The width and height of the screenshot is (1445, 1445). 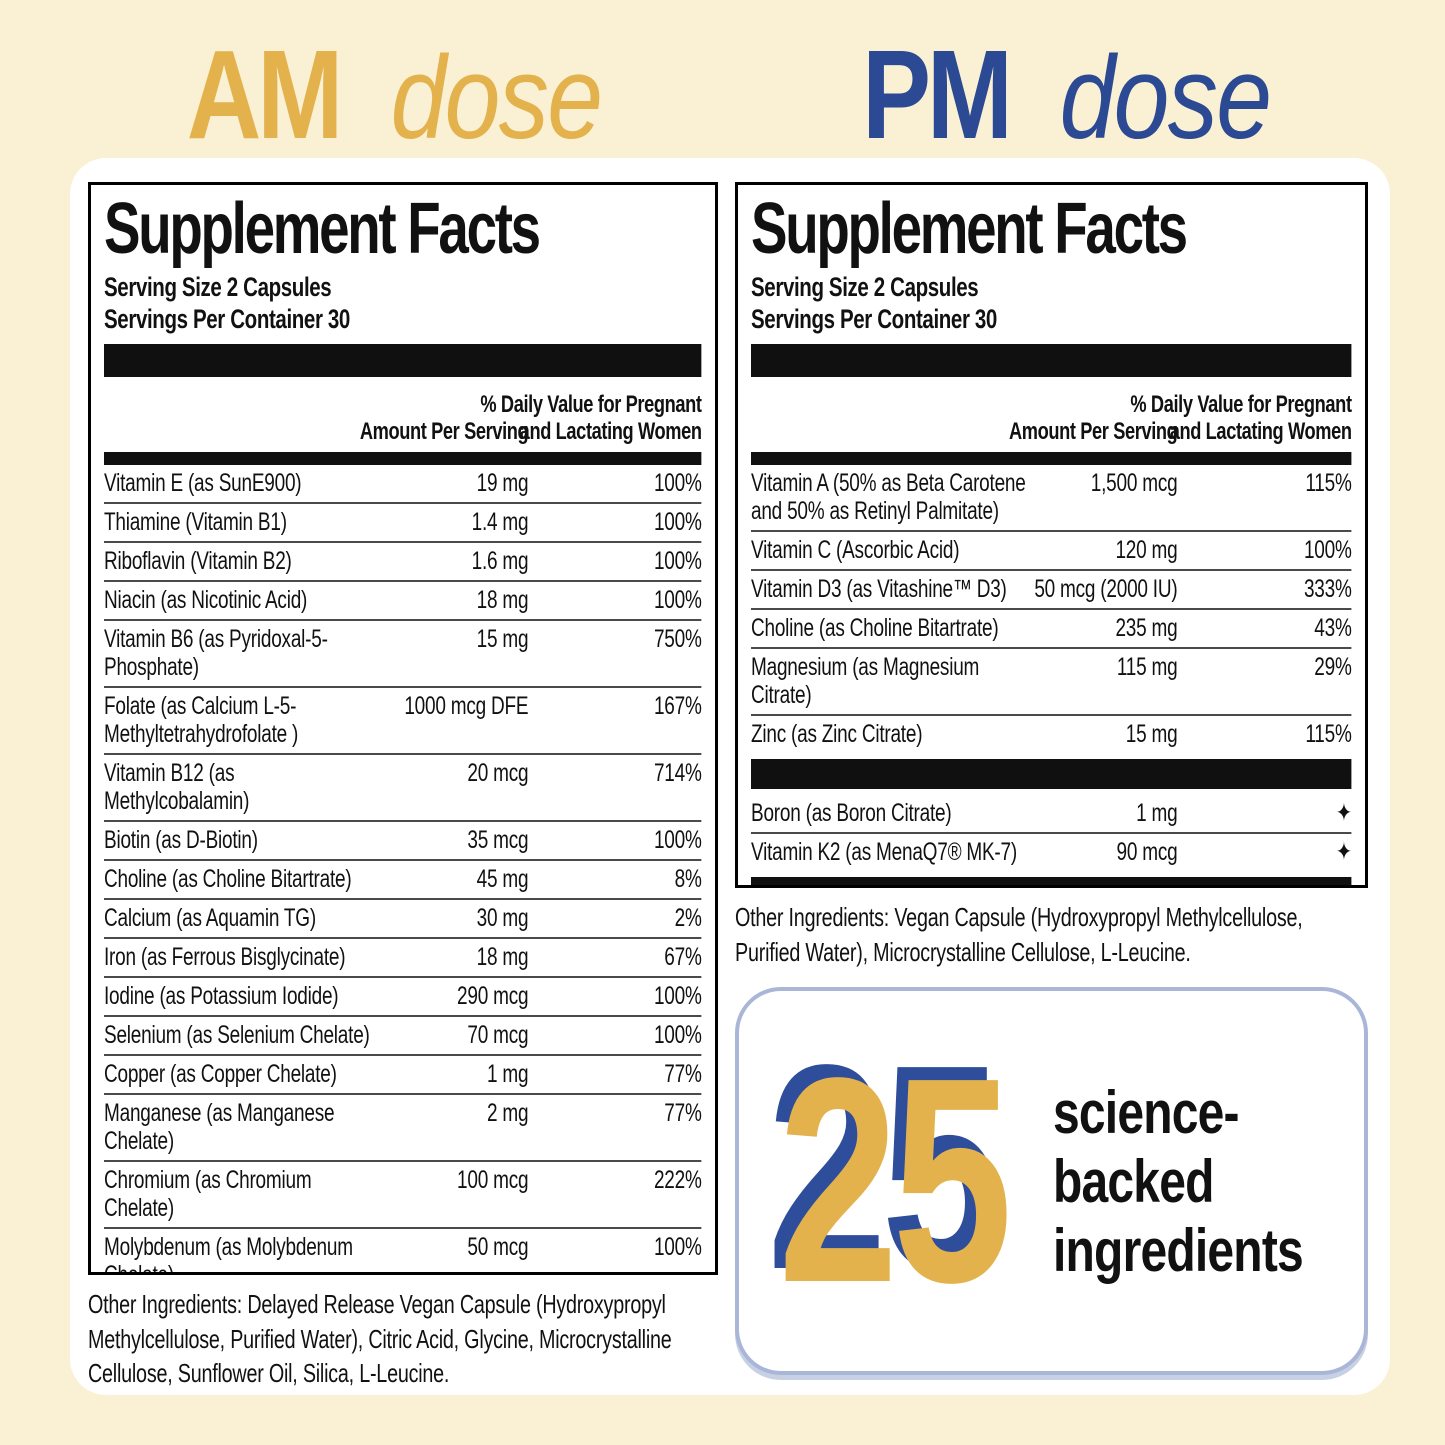 What do you see at coordinates (322, 229) in the screenshot?
I see `am-panel-title: Supplement Facts` at bounding box center [322, 229].